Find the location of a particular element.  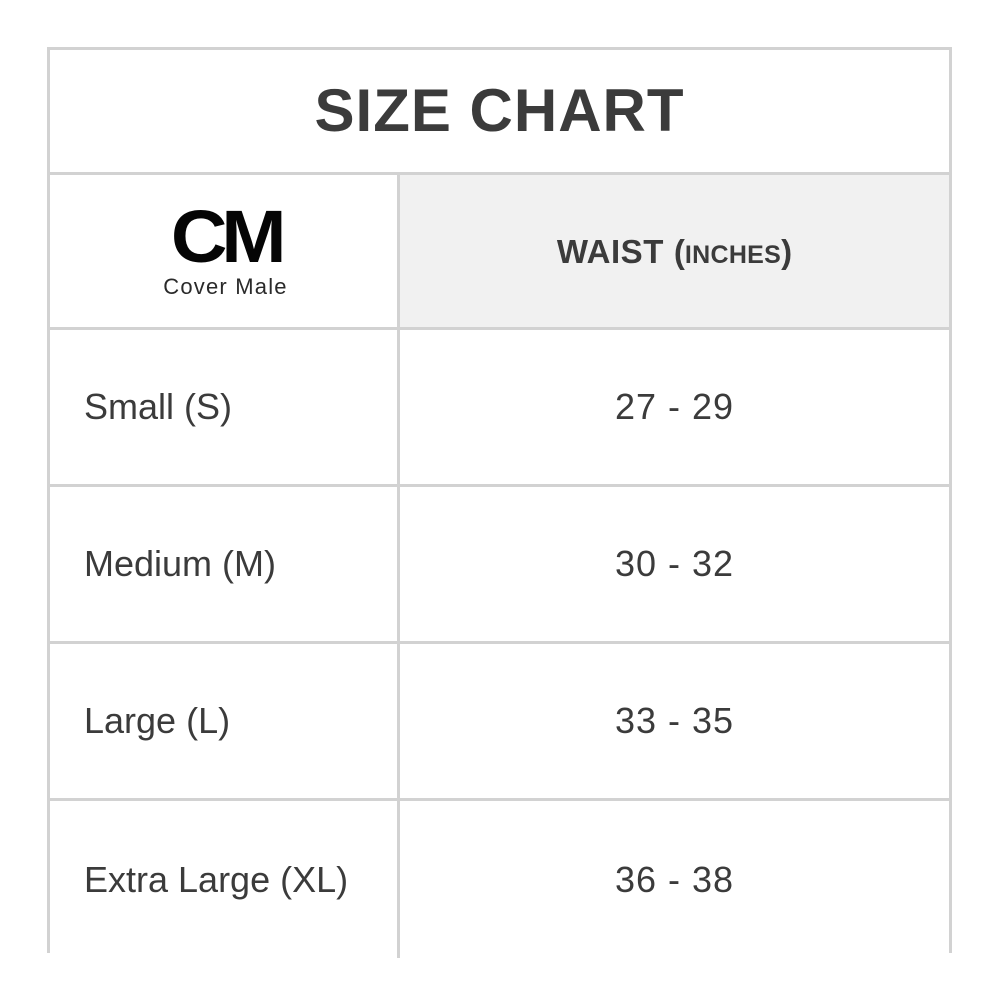

unit-close-paren: ) is located at coordinates (787, 251).